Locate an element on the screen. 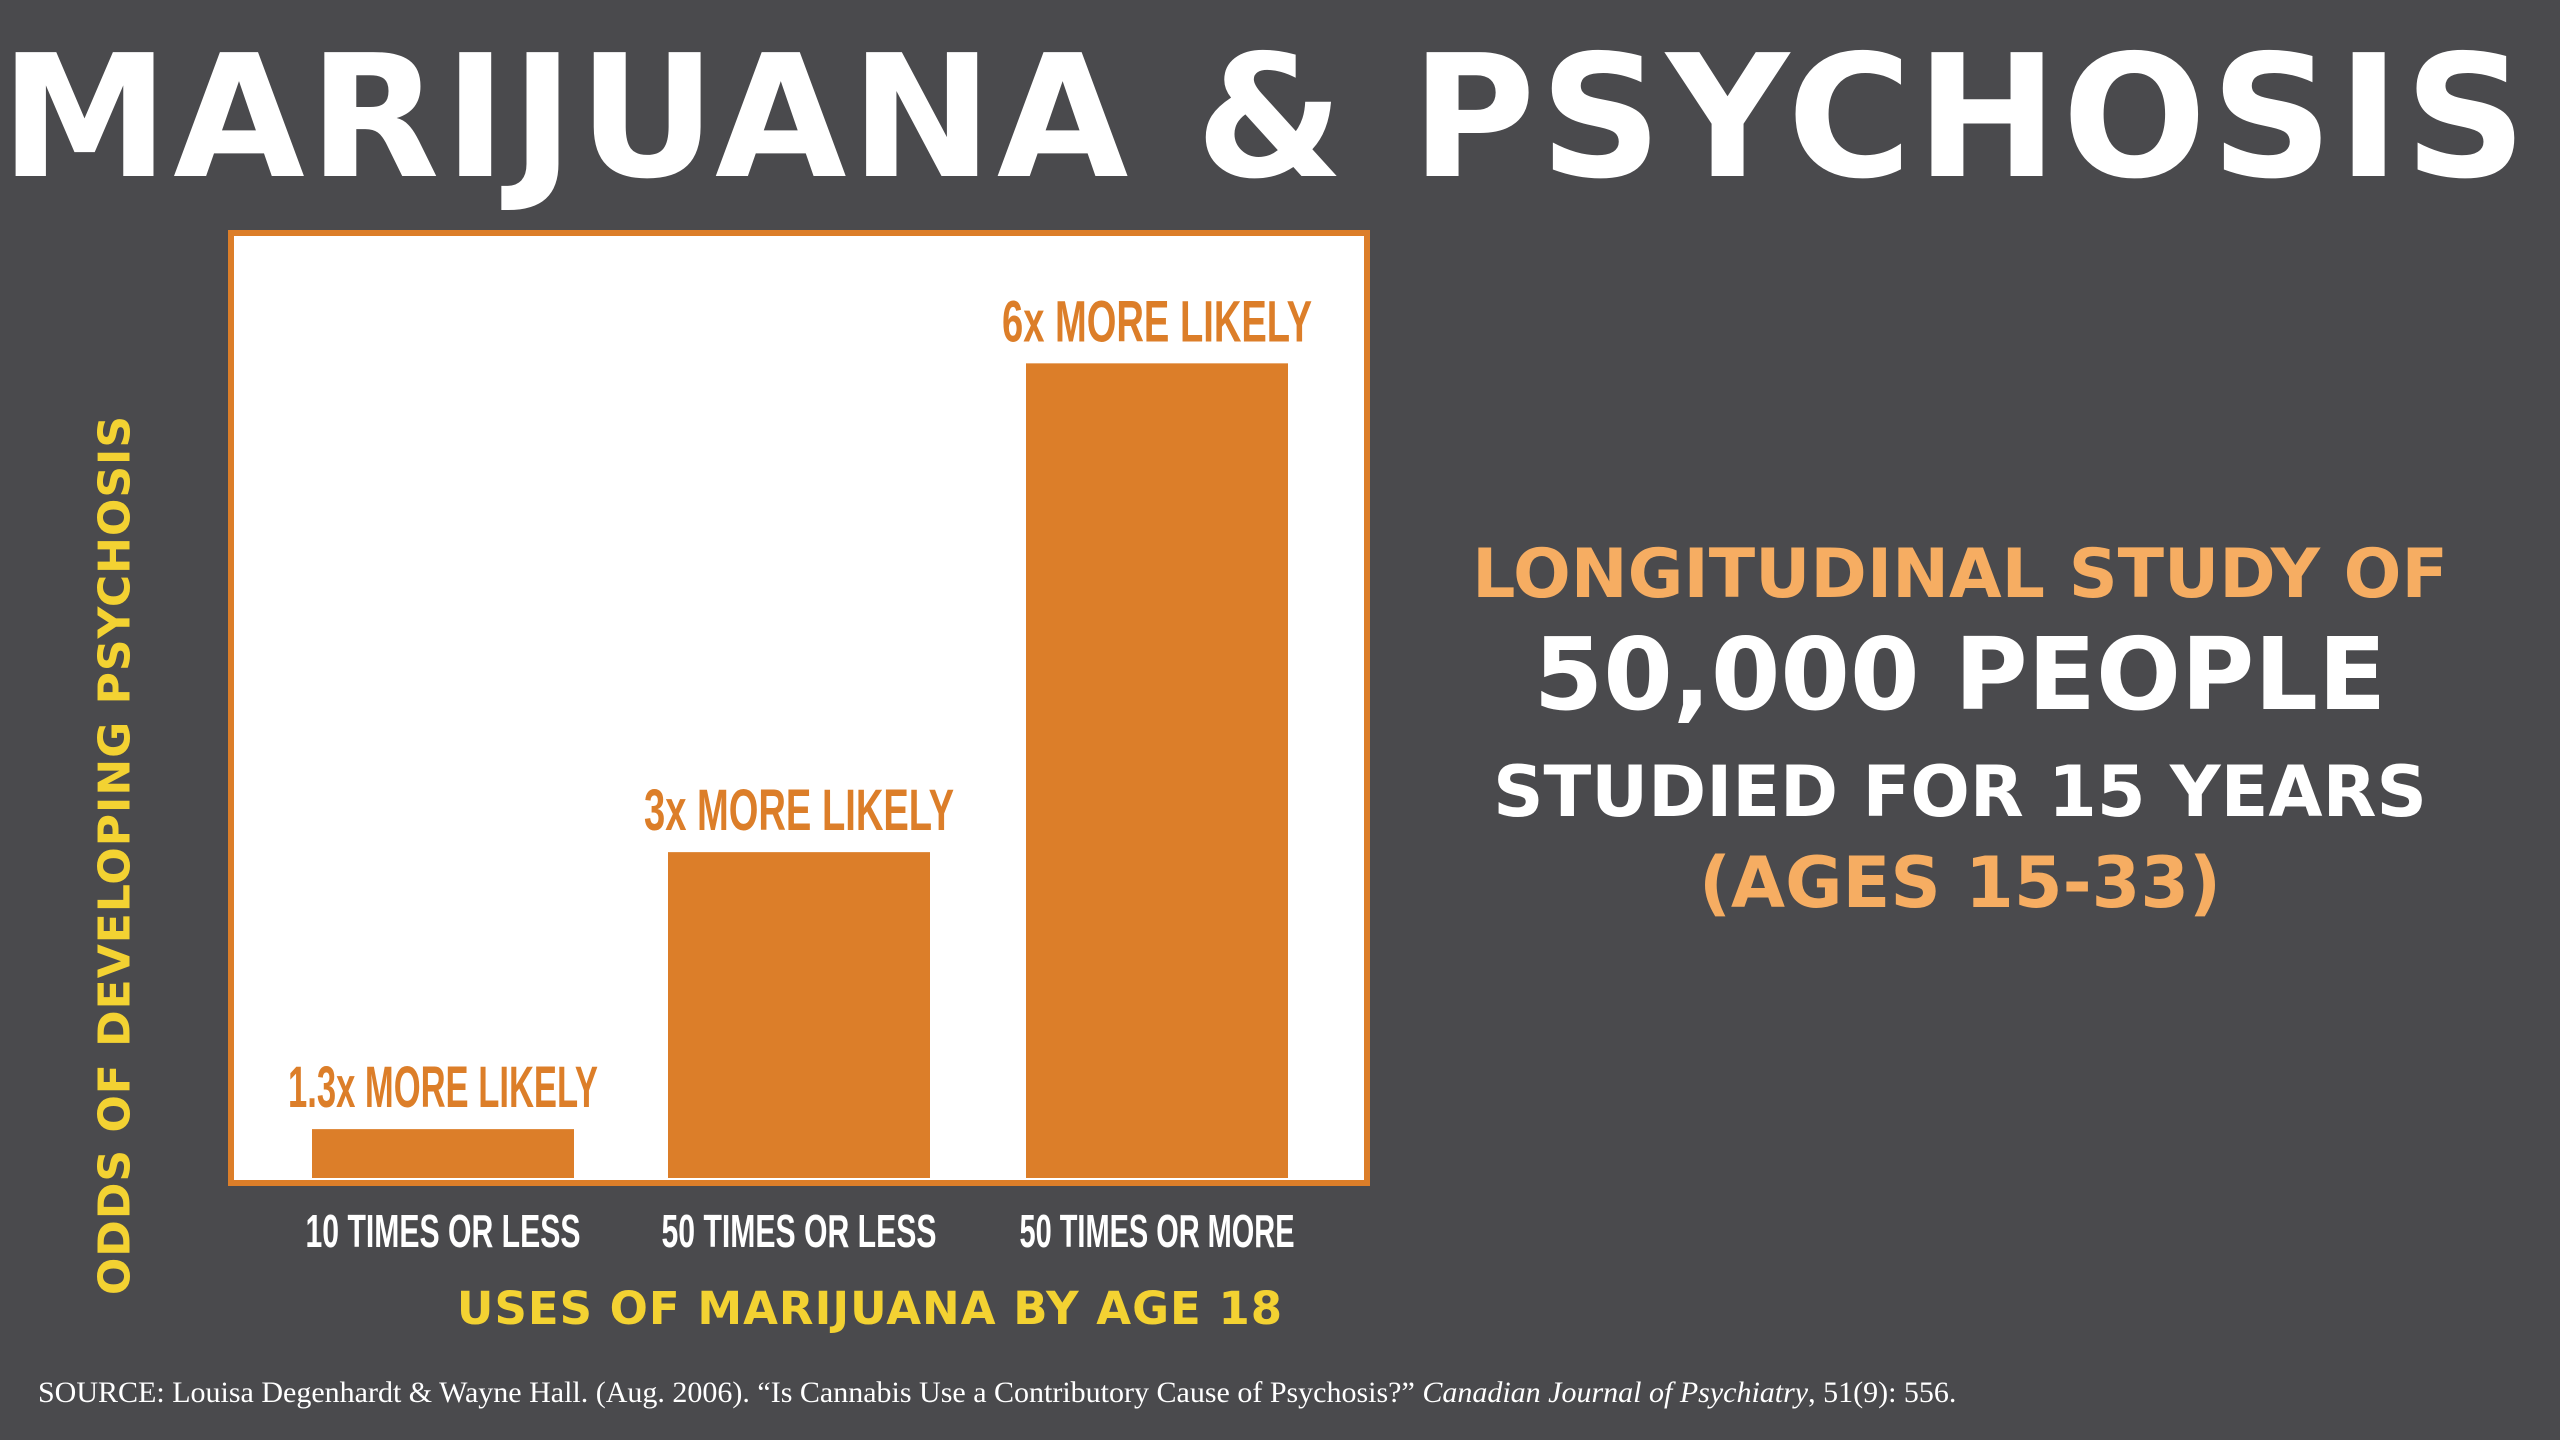 This screenshot has height=1440, width=2560. study-info-line-3: STUDIED FOR 15 YEARS is located at coordinates (1960, 792).